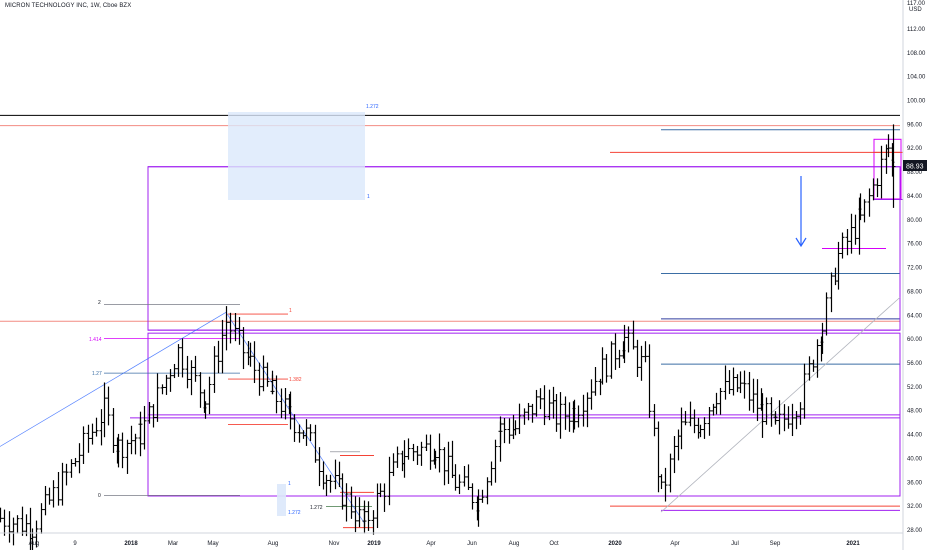 Image resolution: width=932 pixels, height=550 pixels. I want to click on price-axis-top-label: 117.00, so click(916, 4).